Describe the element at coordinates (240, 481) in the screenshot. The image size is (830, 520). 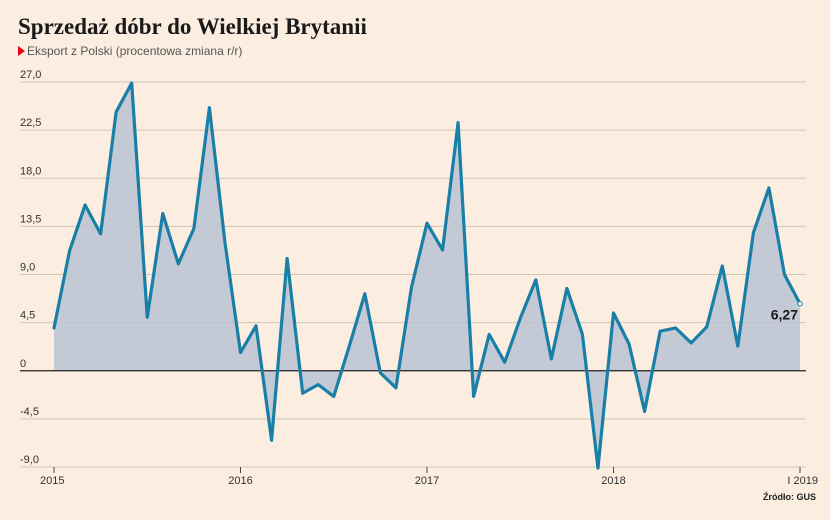
I see `x-tick-label: 2016` at that location.